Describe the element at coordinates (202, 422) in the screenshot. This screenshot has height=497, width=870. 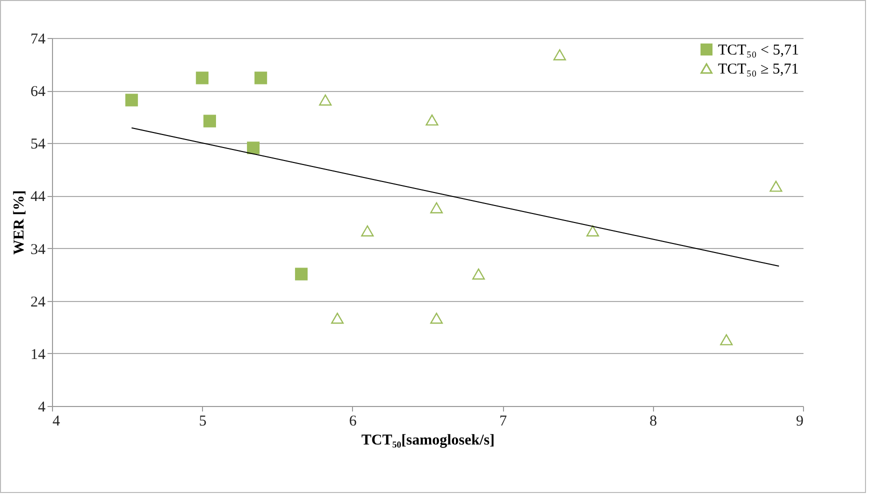
I see `x-tick-label: 5` at that location.